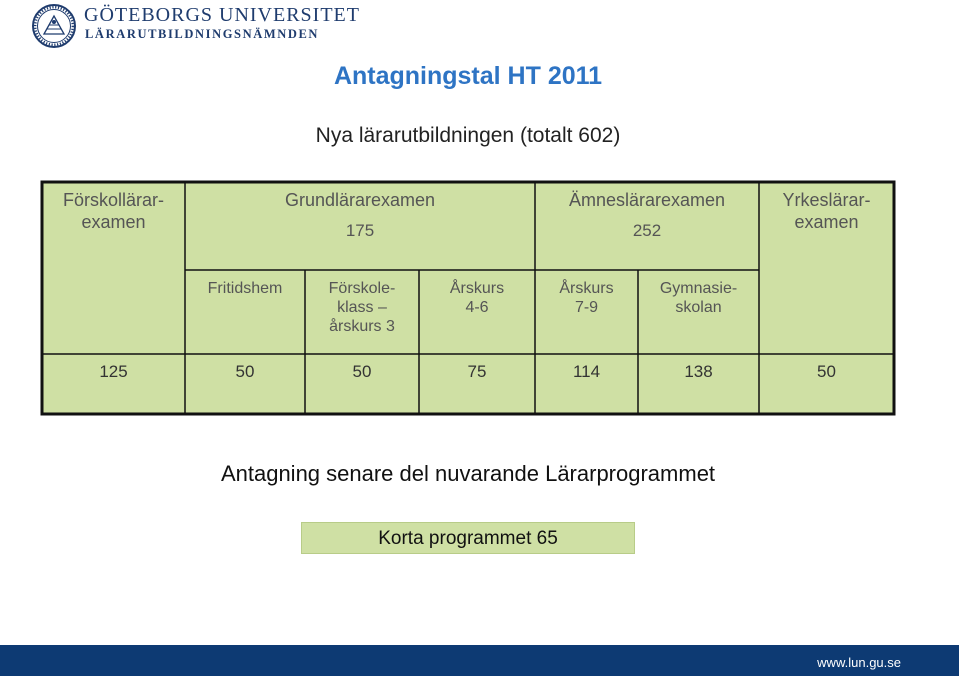  Describe the element at coordinates (54, 26) in the screenshot. I see `university-seal-icon` at that location.